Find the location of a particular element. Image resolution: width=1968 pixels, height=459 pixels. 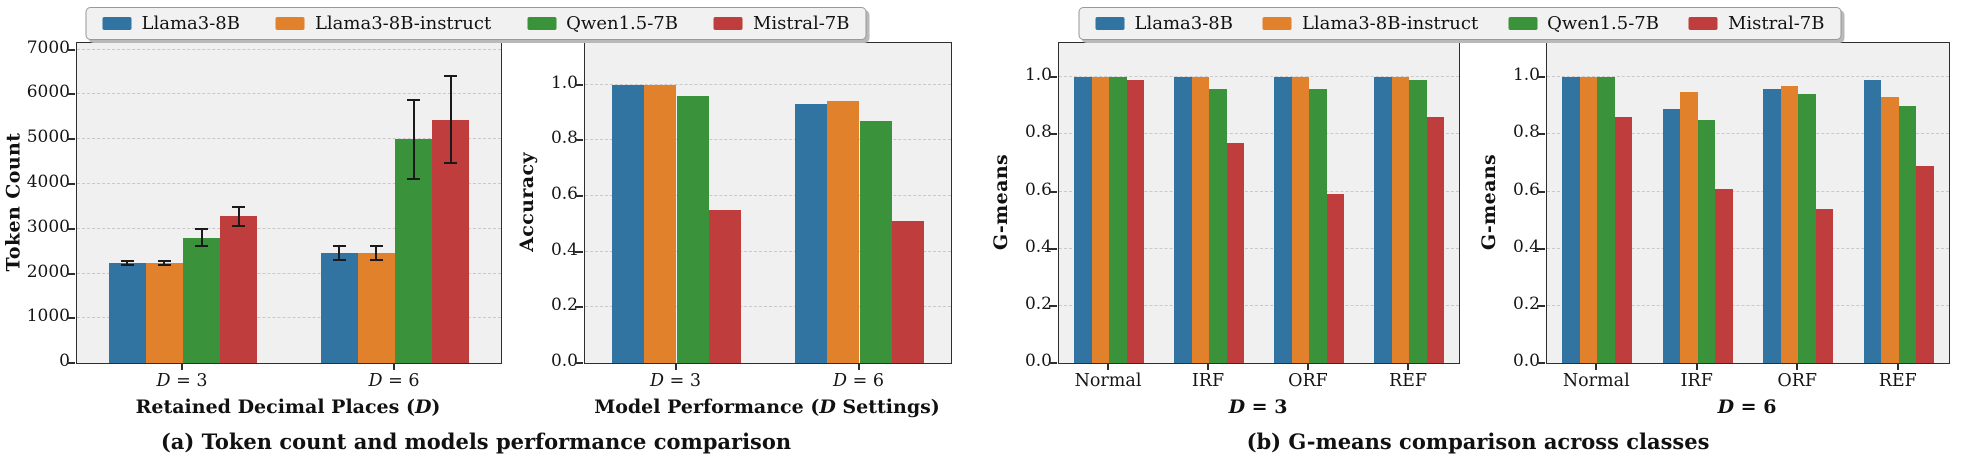

bar-qwen1.5-7b-d3 is located at coordinates (202, 300).